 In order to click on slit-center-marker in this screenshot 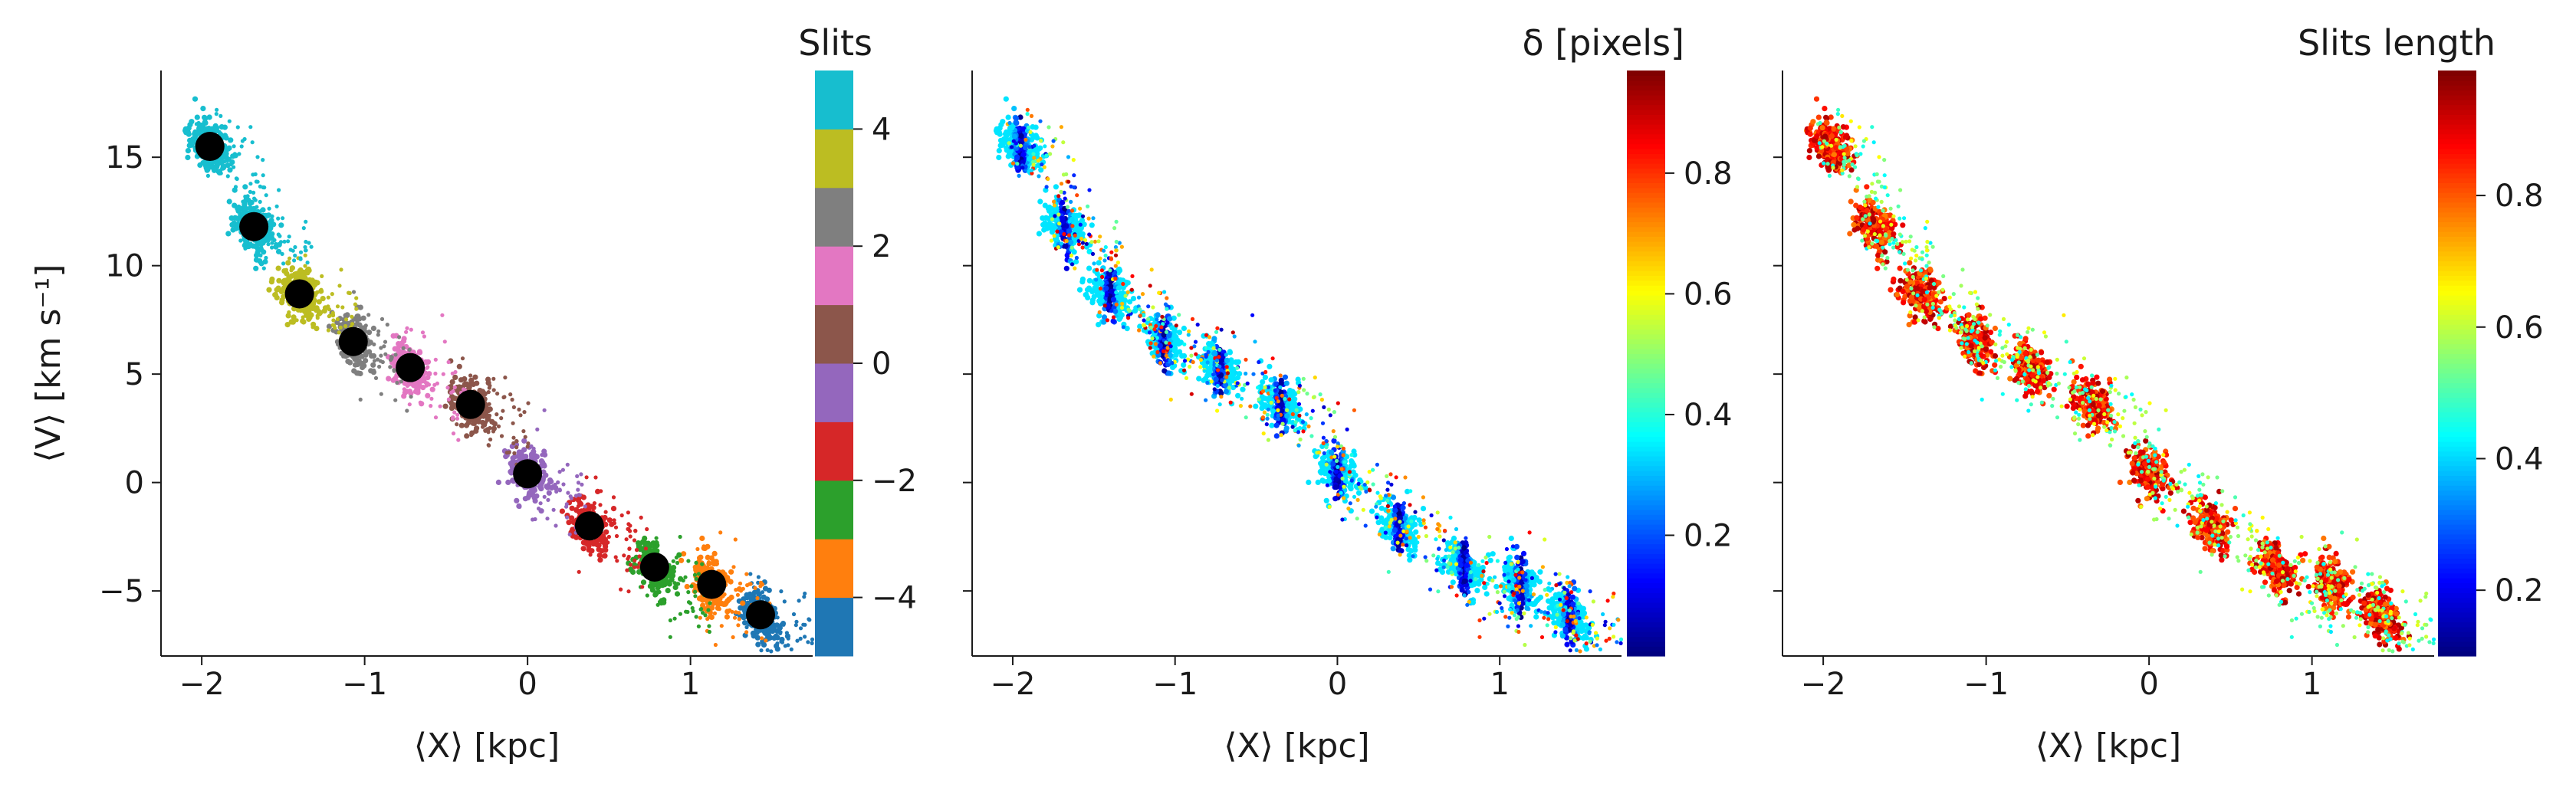, I will do `click(411, 368)`.